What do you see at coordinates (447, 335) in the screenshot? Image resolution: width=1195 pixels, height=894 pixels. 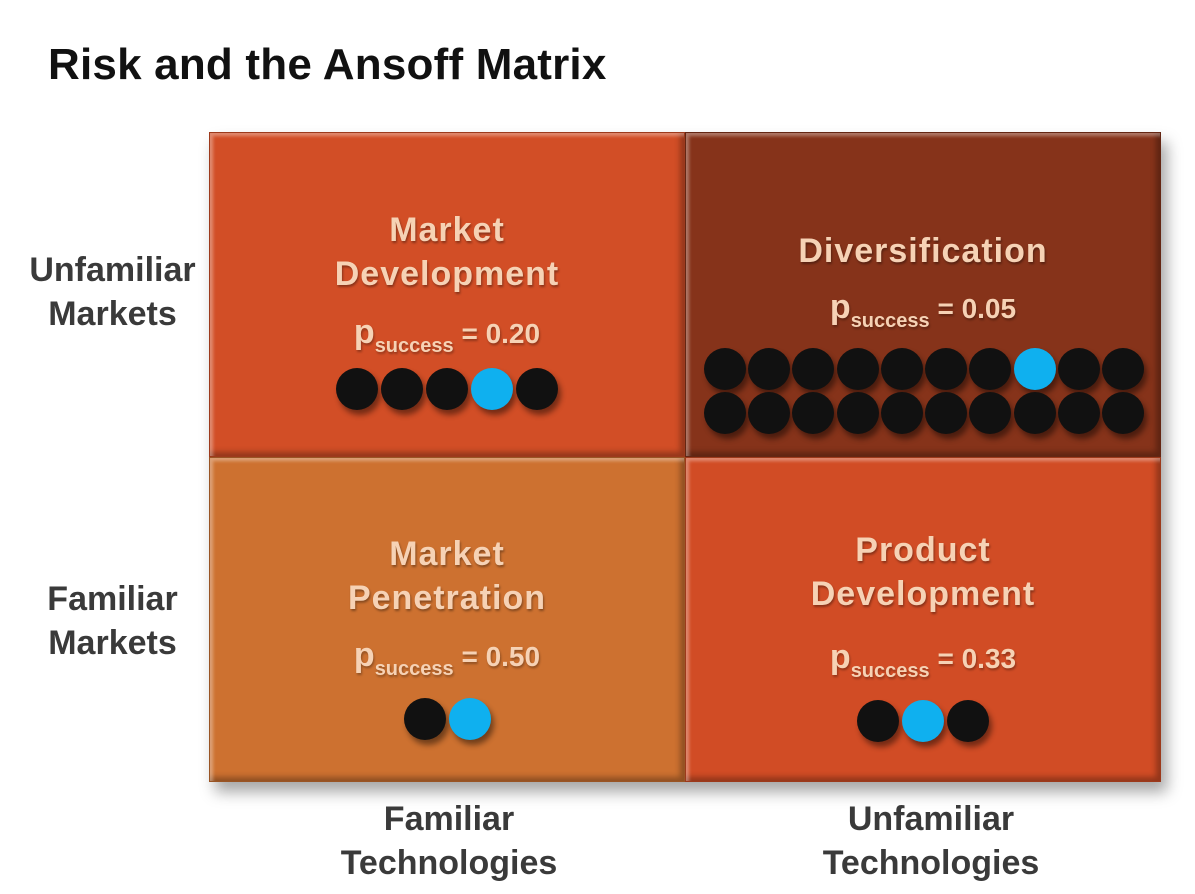 I see `success-probability: psuccess = 0.20` at bounding box center [447, 335].